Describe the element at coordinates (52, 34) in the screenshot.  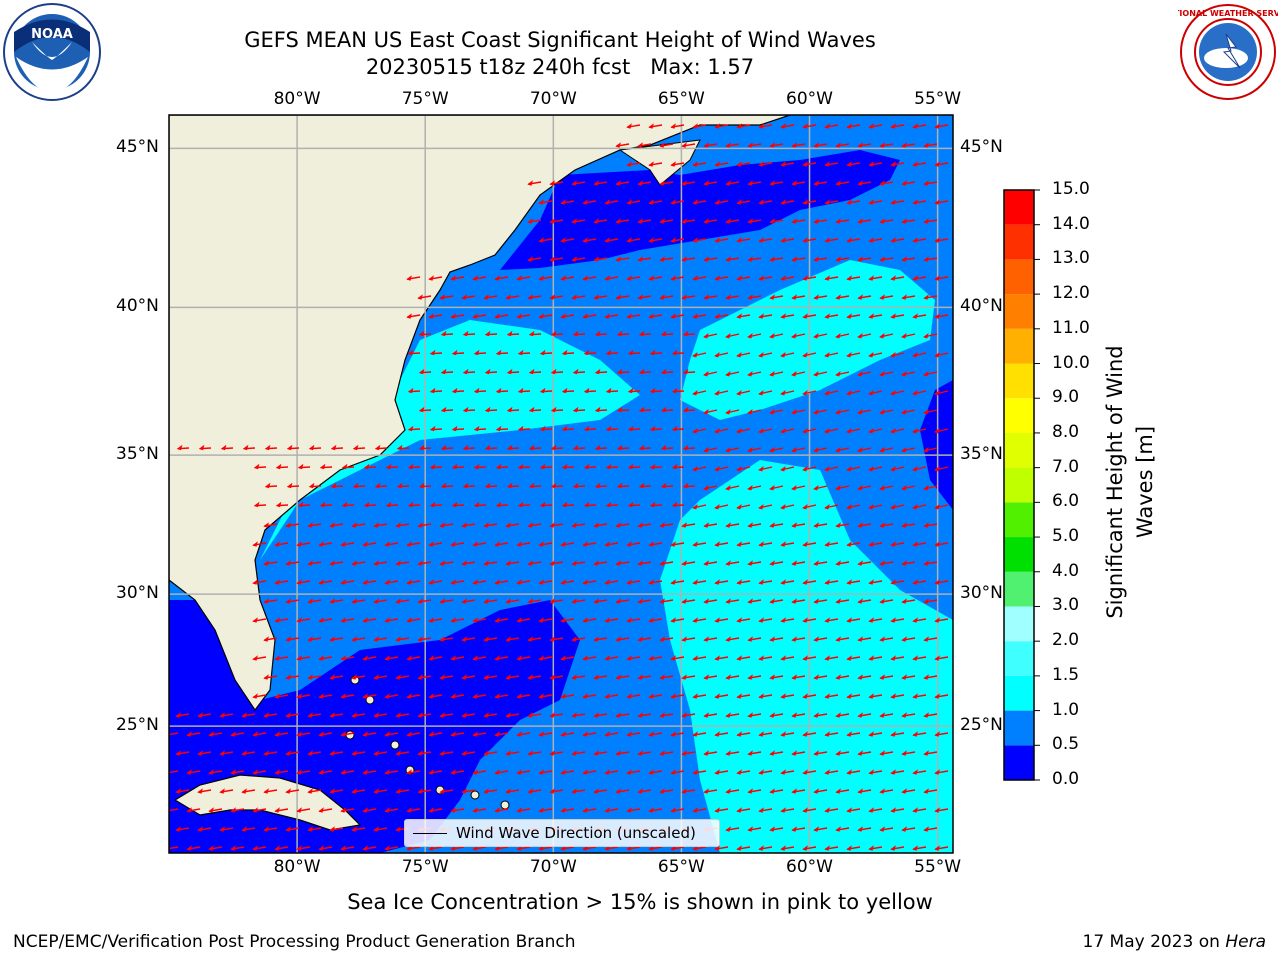
I see `noaa-logo-text: NOAA` at that location.